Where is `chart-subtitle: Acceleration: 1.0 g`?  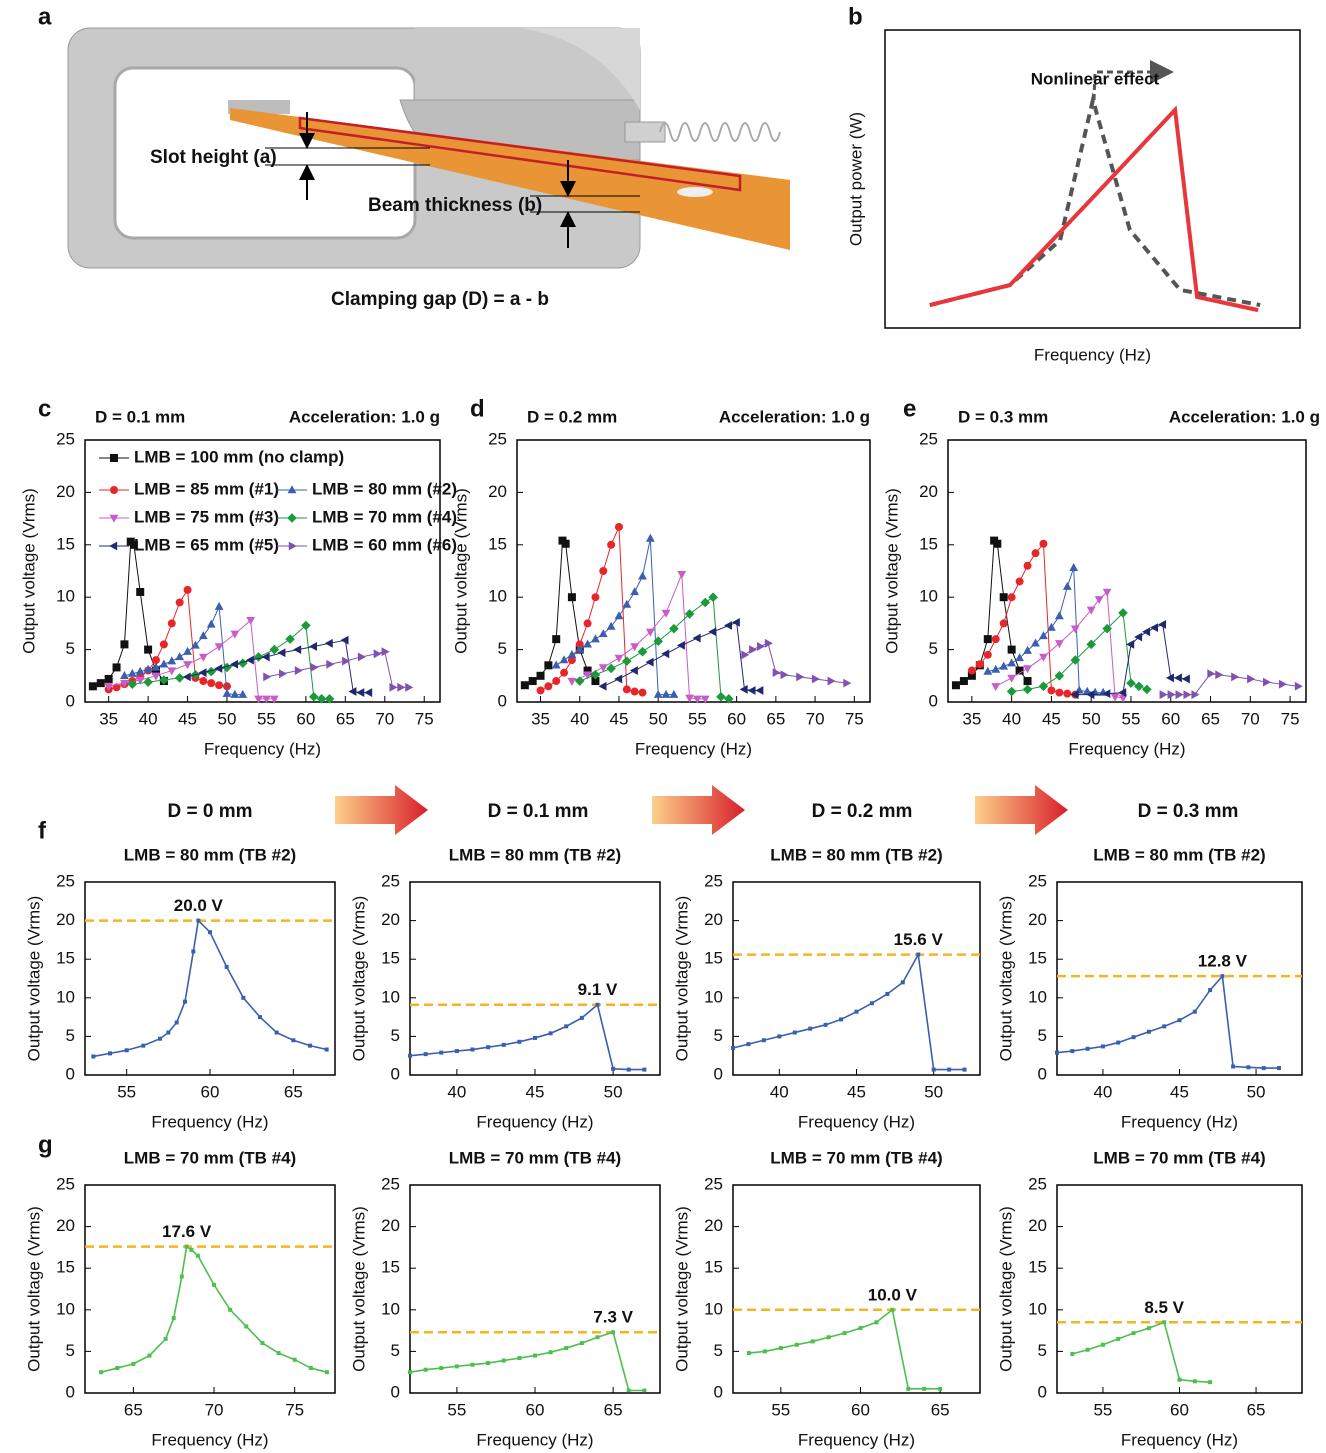
chart-subtitle: Acceleration: 1.0 g is located at coordinates (794, 416).